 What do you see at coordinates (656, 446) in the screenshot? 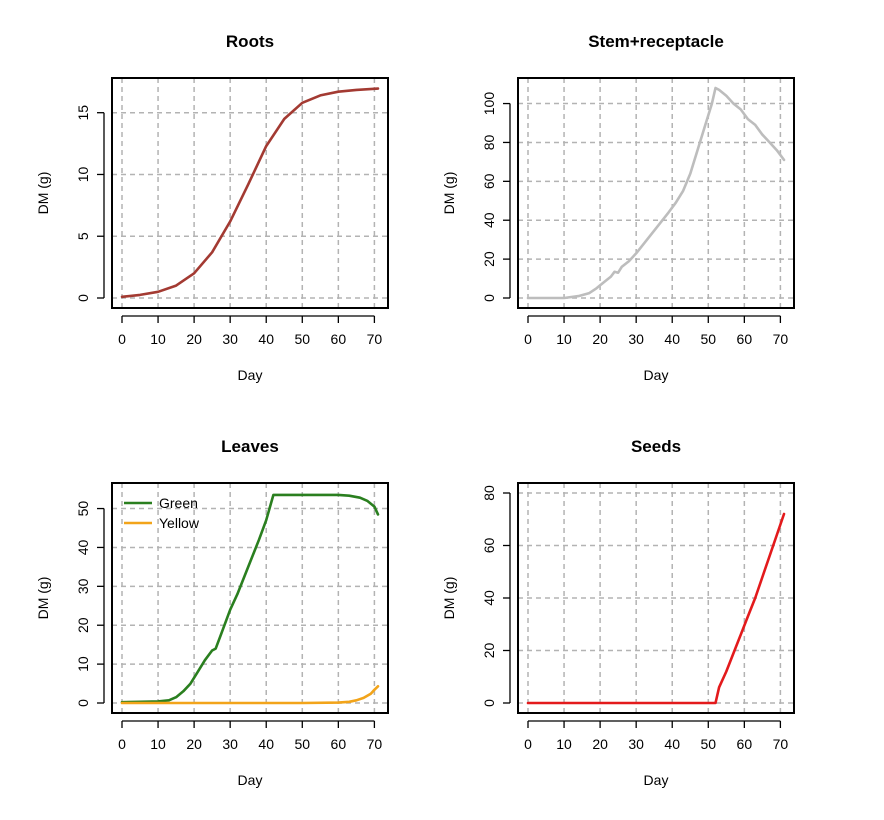
I see `chart-title: Seeds` at bounding box center [656, 446].